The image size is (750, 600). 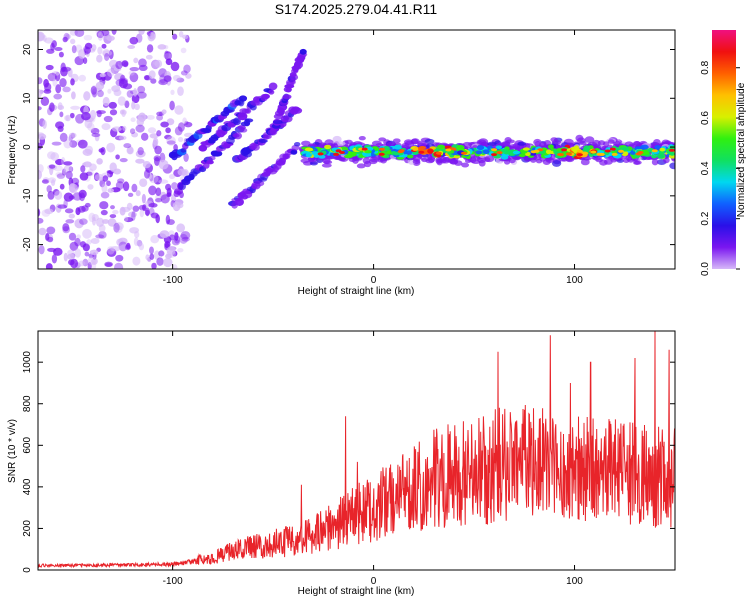 What do you see at coordinates (27, 244) in the screenshot?
I see `y-tick-label: -20` at bounding box center [27, 244].